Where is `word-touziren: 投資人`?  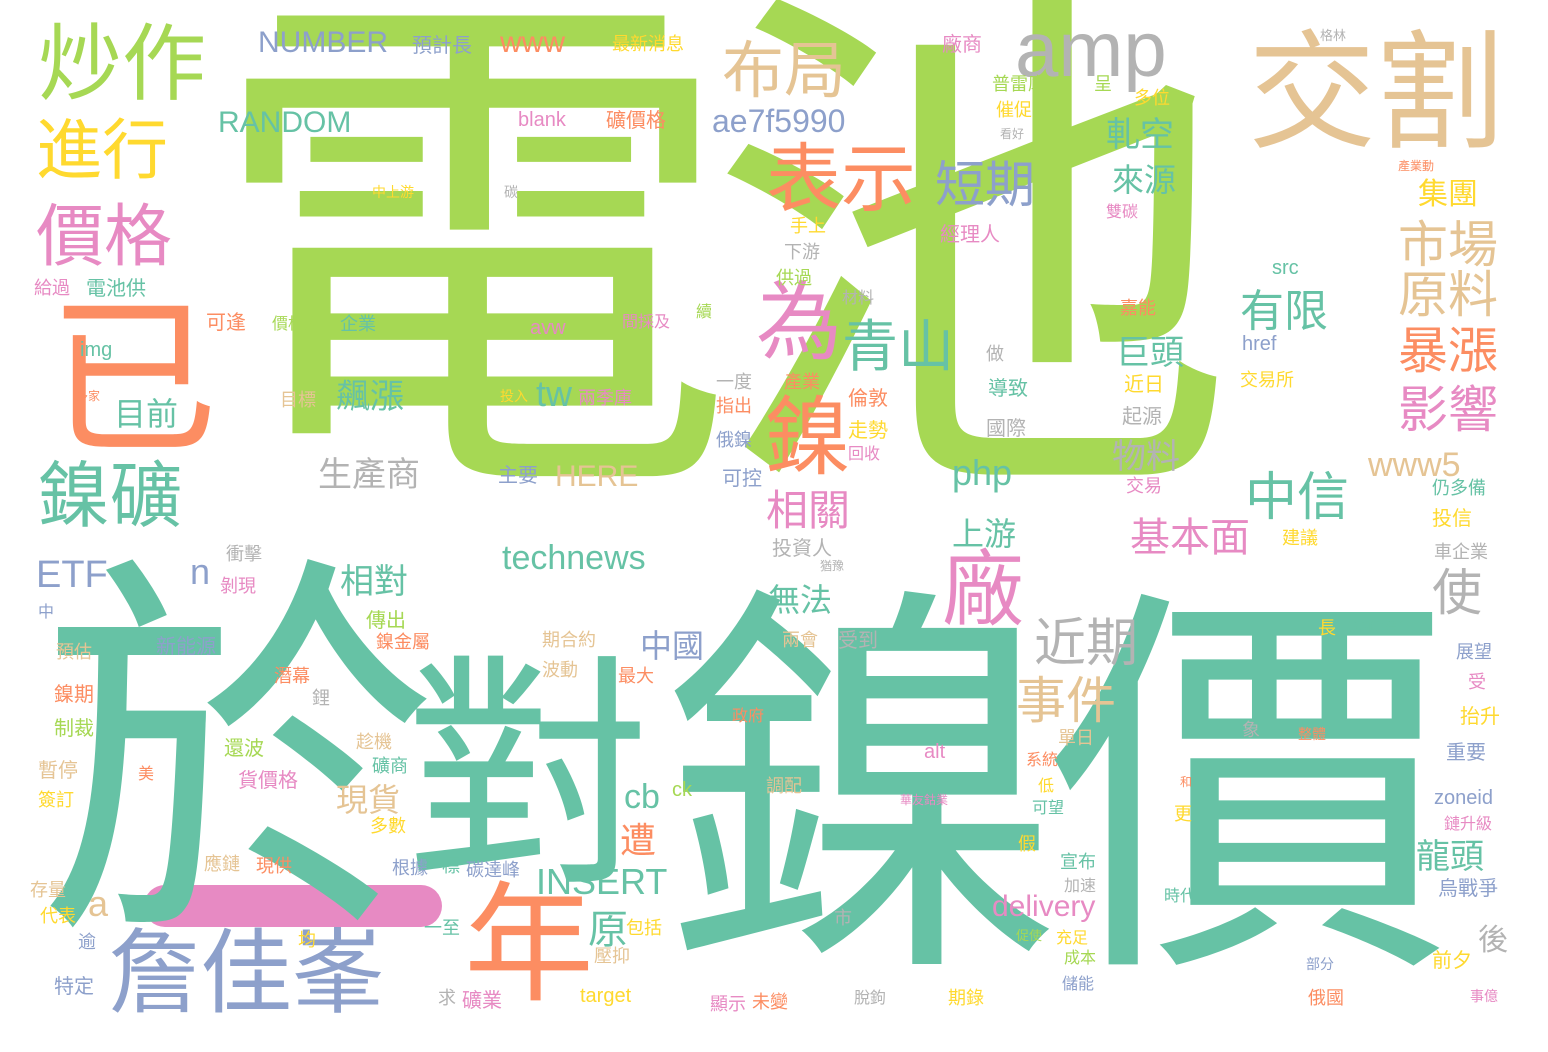
word-touziren: 投資人 is located at coordinates (802, 548).